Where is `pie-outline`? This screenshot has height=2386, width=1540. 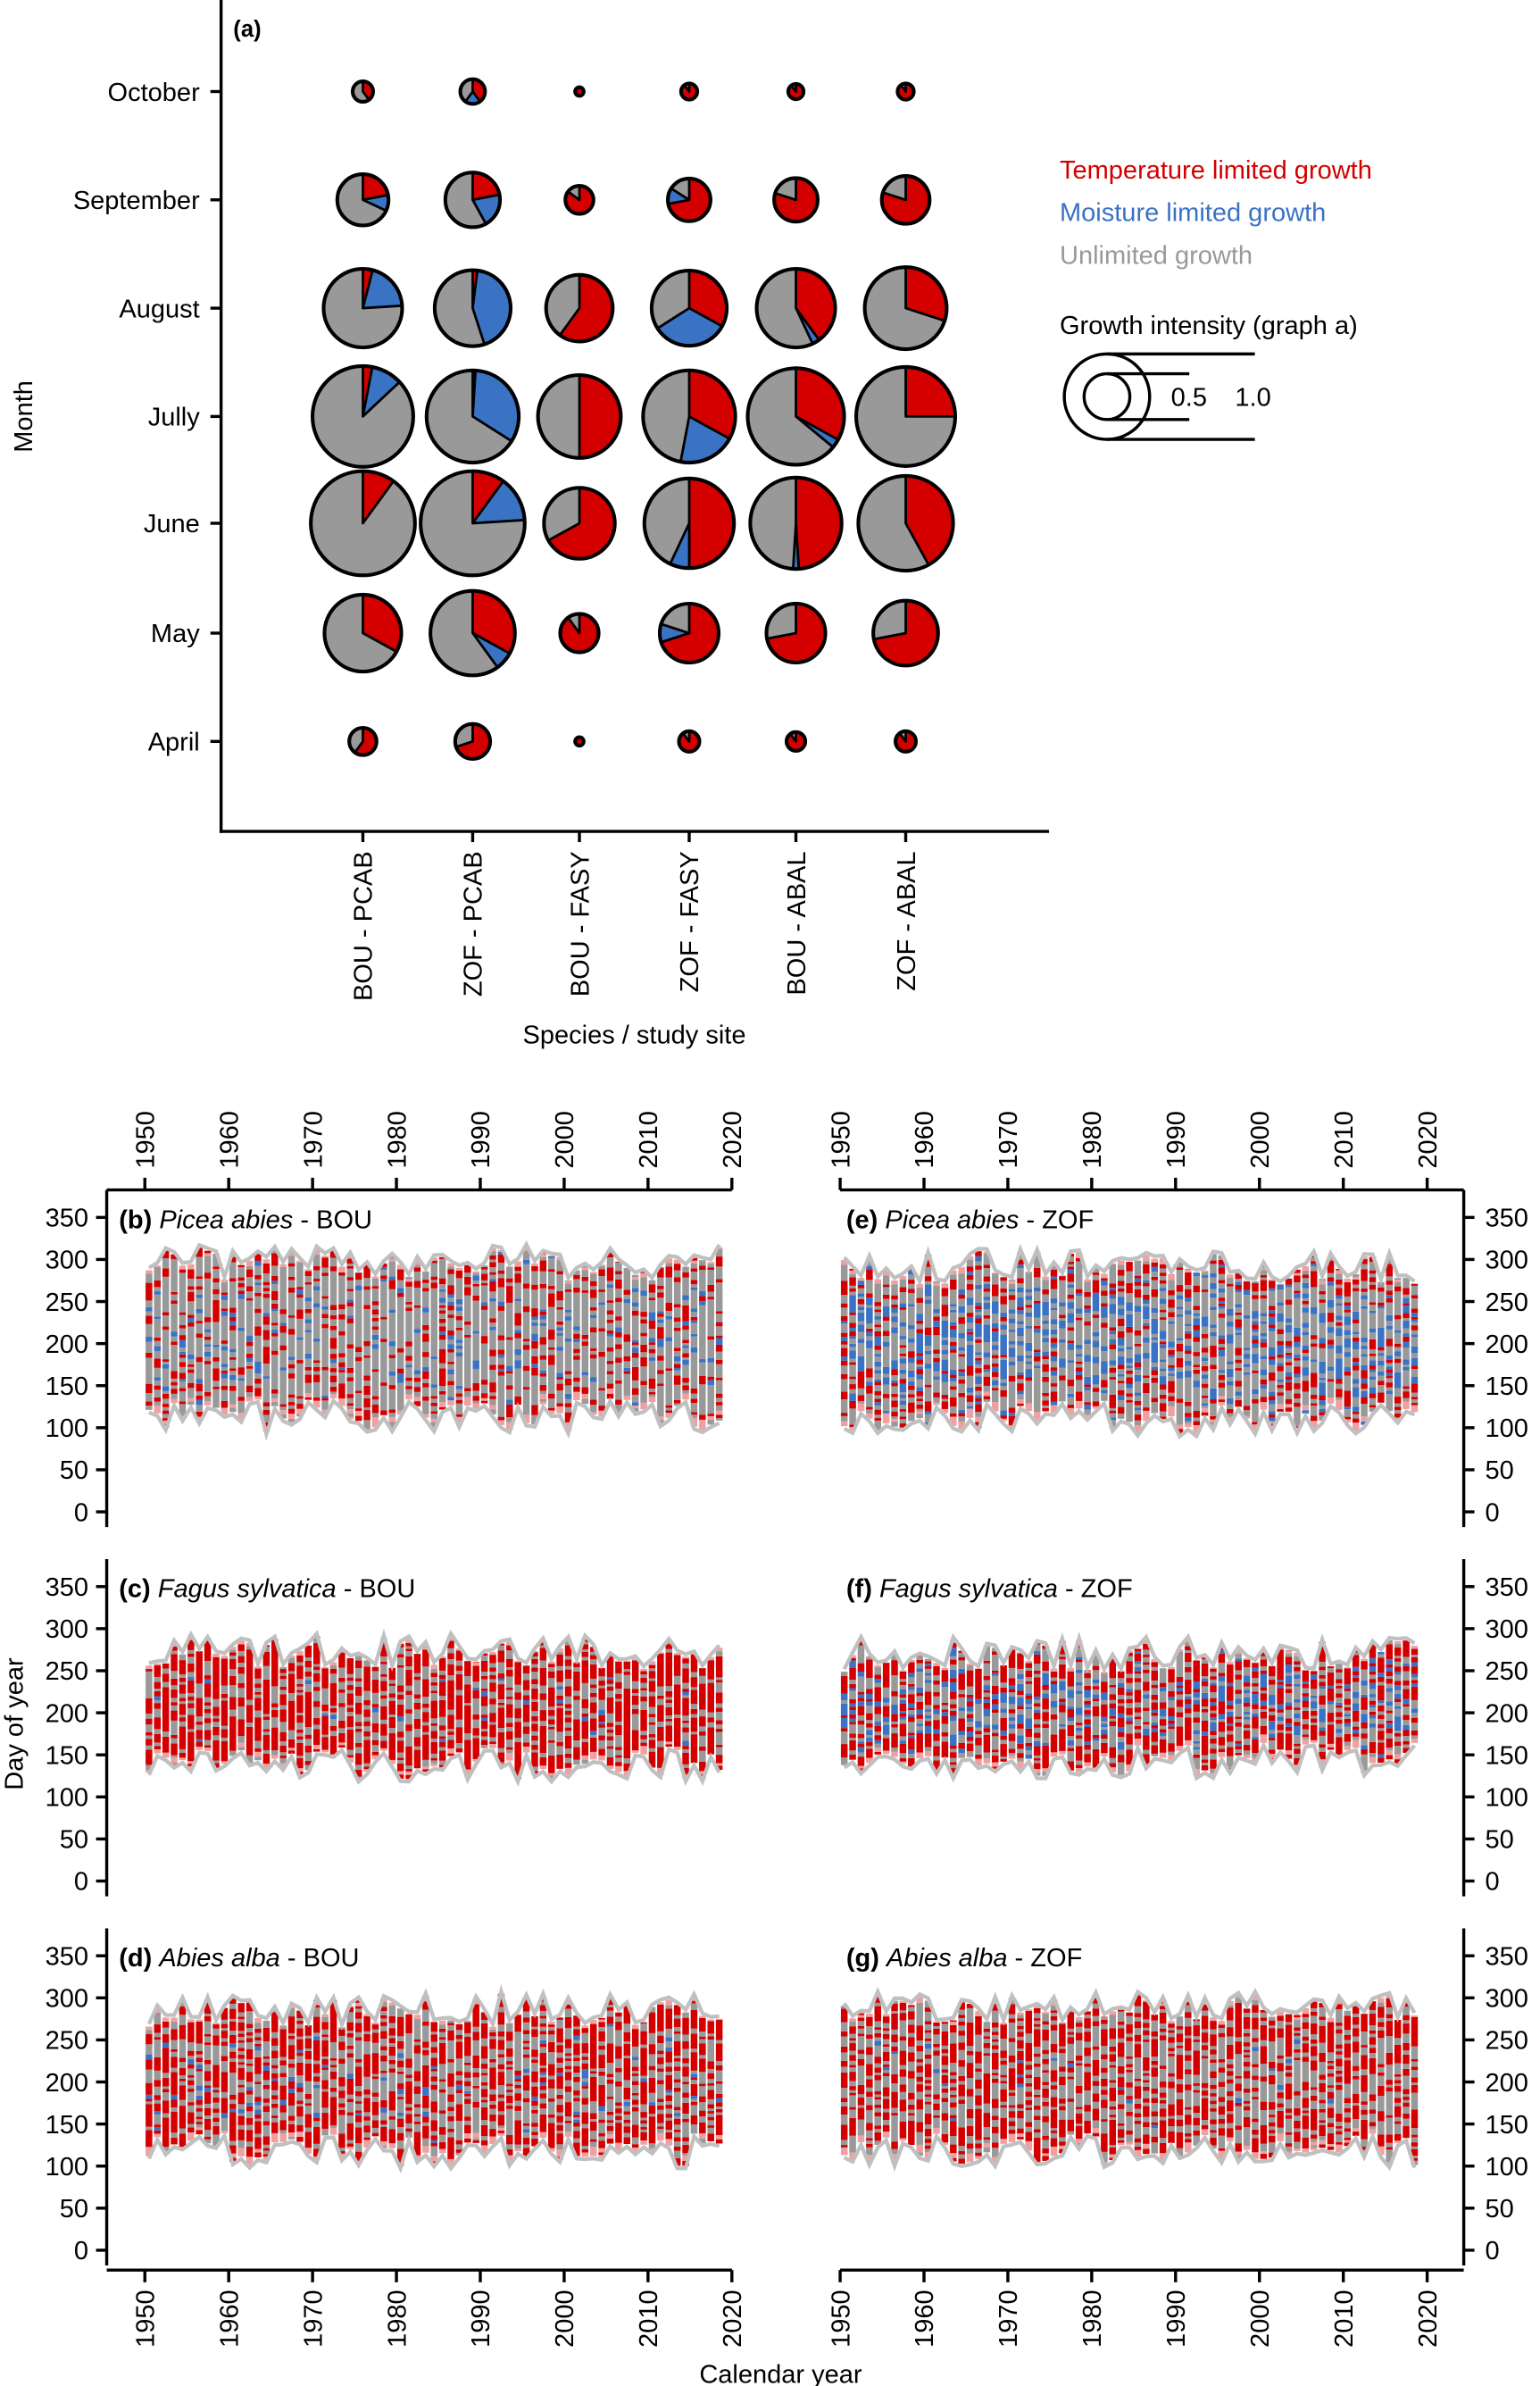 pie-outline is located at coordinates (363, 741).